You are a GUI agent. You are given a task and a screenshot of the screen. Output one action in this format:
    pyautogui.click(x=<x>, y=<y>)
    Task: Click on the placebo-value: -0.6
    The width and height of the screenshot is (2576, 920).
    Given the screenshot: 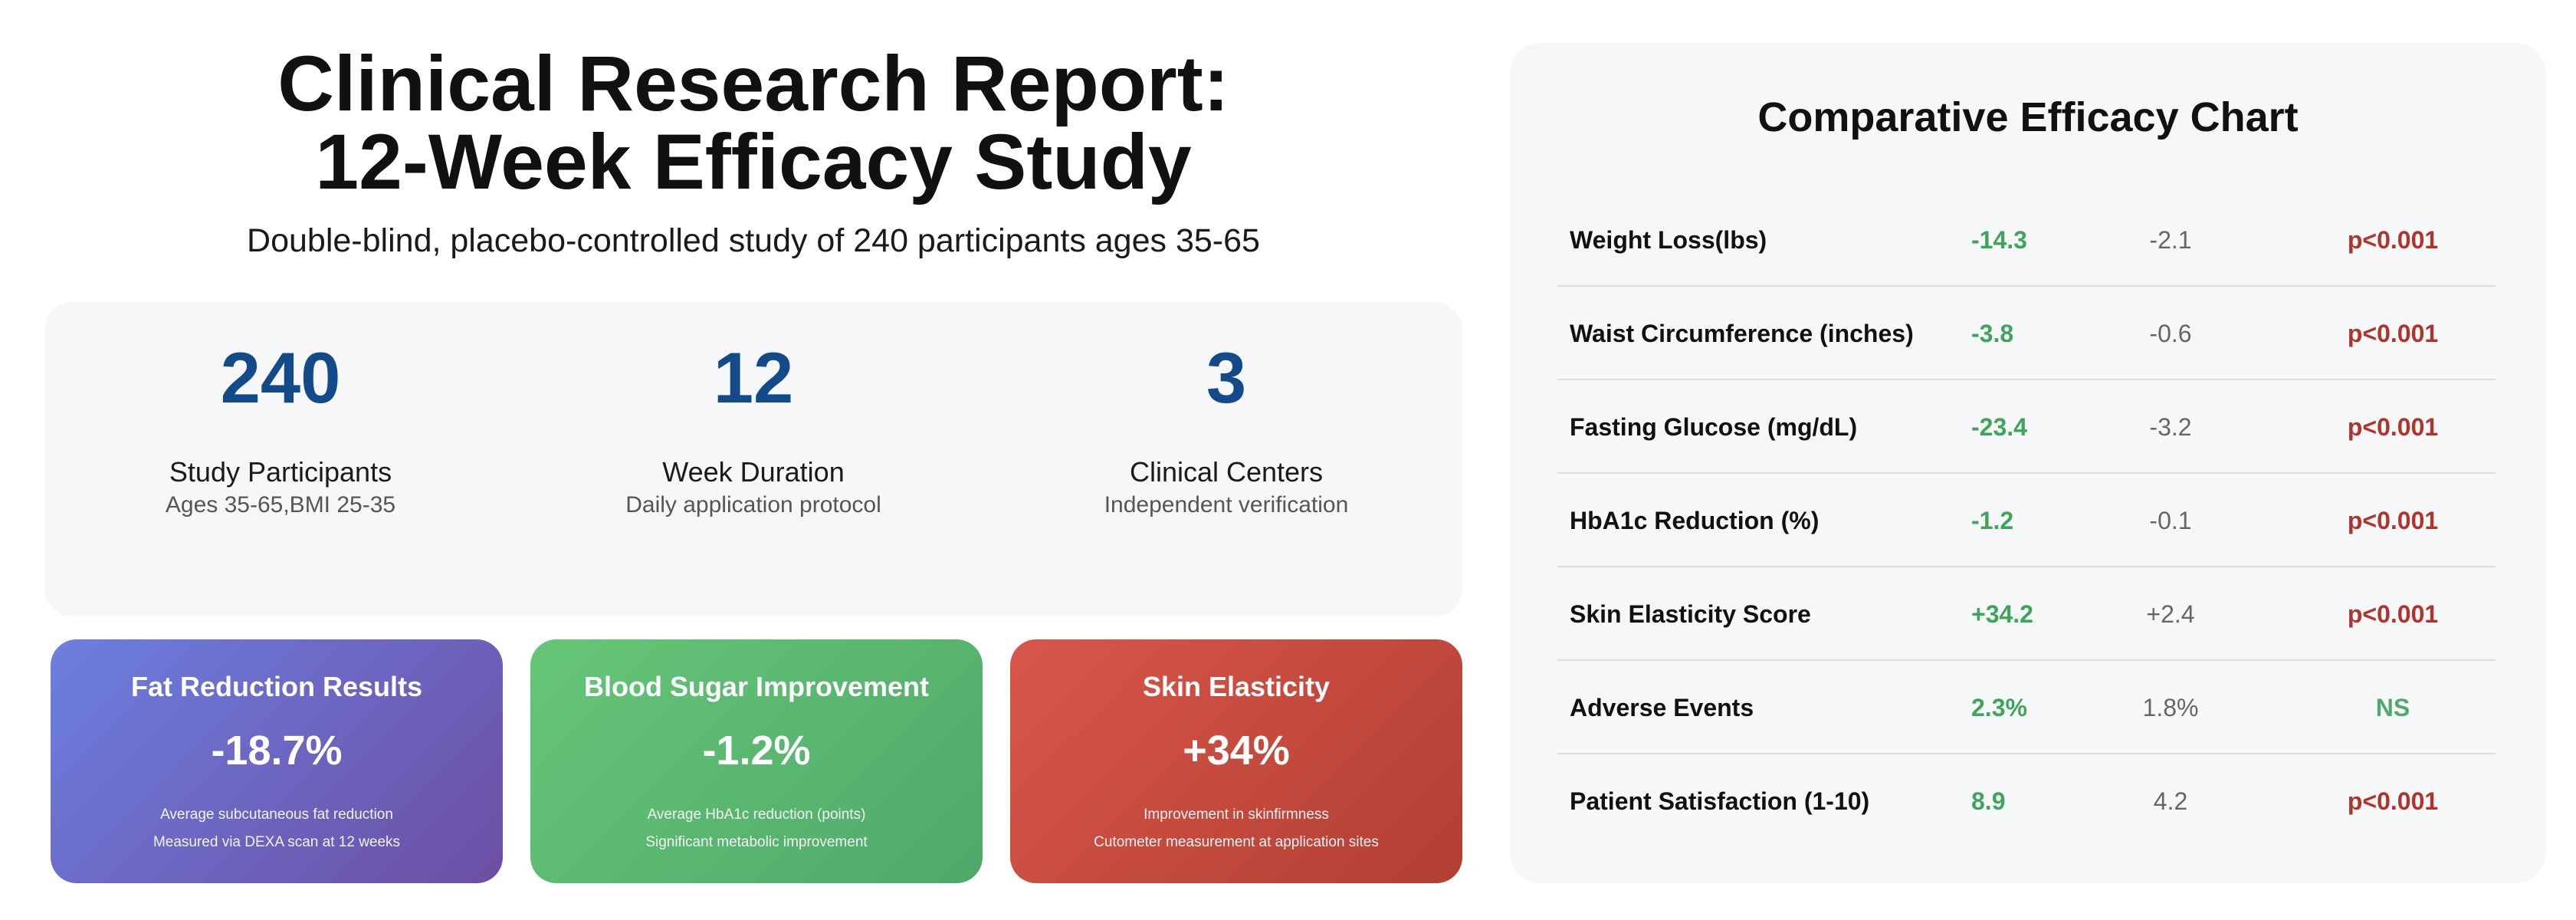 What is the action you would take?
    pyautogui.click(x=2170, y=333)
    